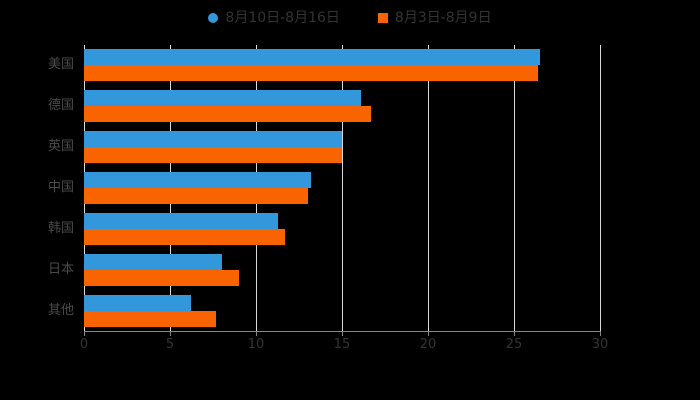  Describe the element at coordinates (342, 344) in the screenshot. I see `x-tick-label: 15` at that location.